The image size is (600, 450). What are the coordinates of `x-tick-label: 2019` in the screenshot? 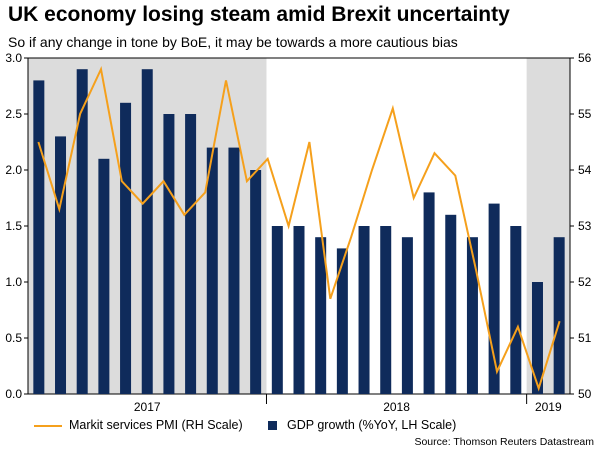 It's located at (548, 407).